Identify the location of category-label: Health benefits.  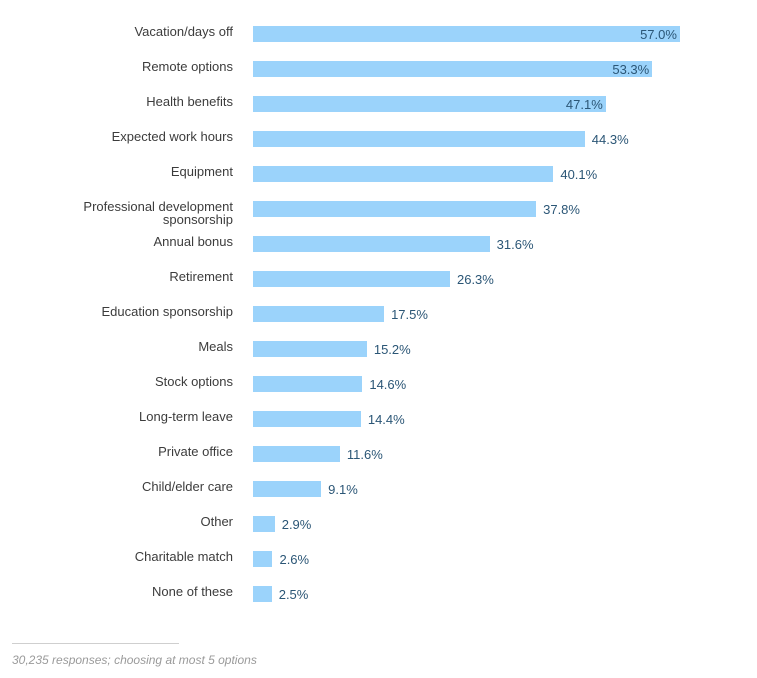
(189, 101).